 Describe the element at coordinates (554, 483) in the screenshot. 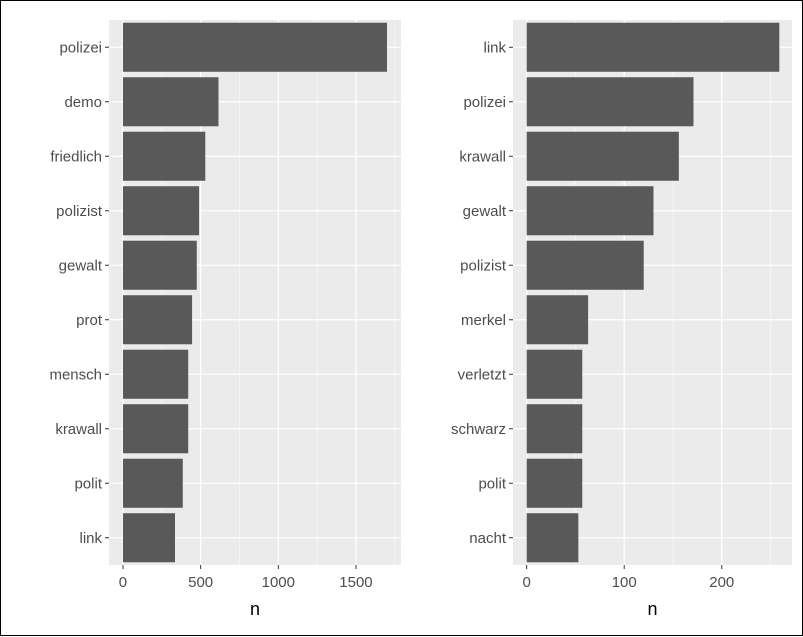

I see `panel-2-bar-polit` at that location.